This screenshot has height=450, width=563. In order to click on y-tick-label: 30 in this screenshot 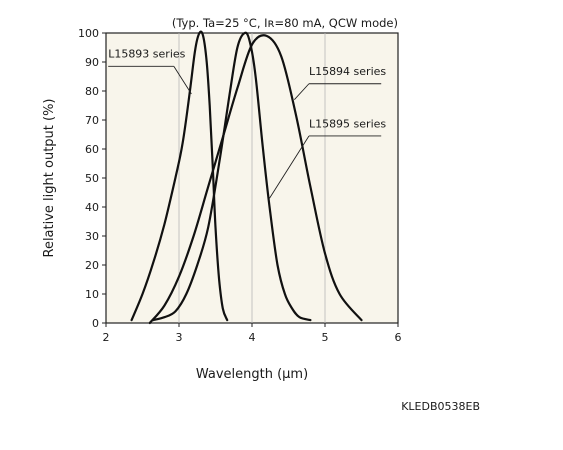, I will do `click(92, 236)`.